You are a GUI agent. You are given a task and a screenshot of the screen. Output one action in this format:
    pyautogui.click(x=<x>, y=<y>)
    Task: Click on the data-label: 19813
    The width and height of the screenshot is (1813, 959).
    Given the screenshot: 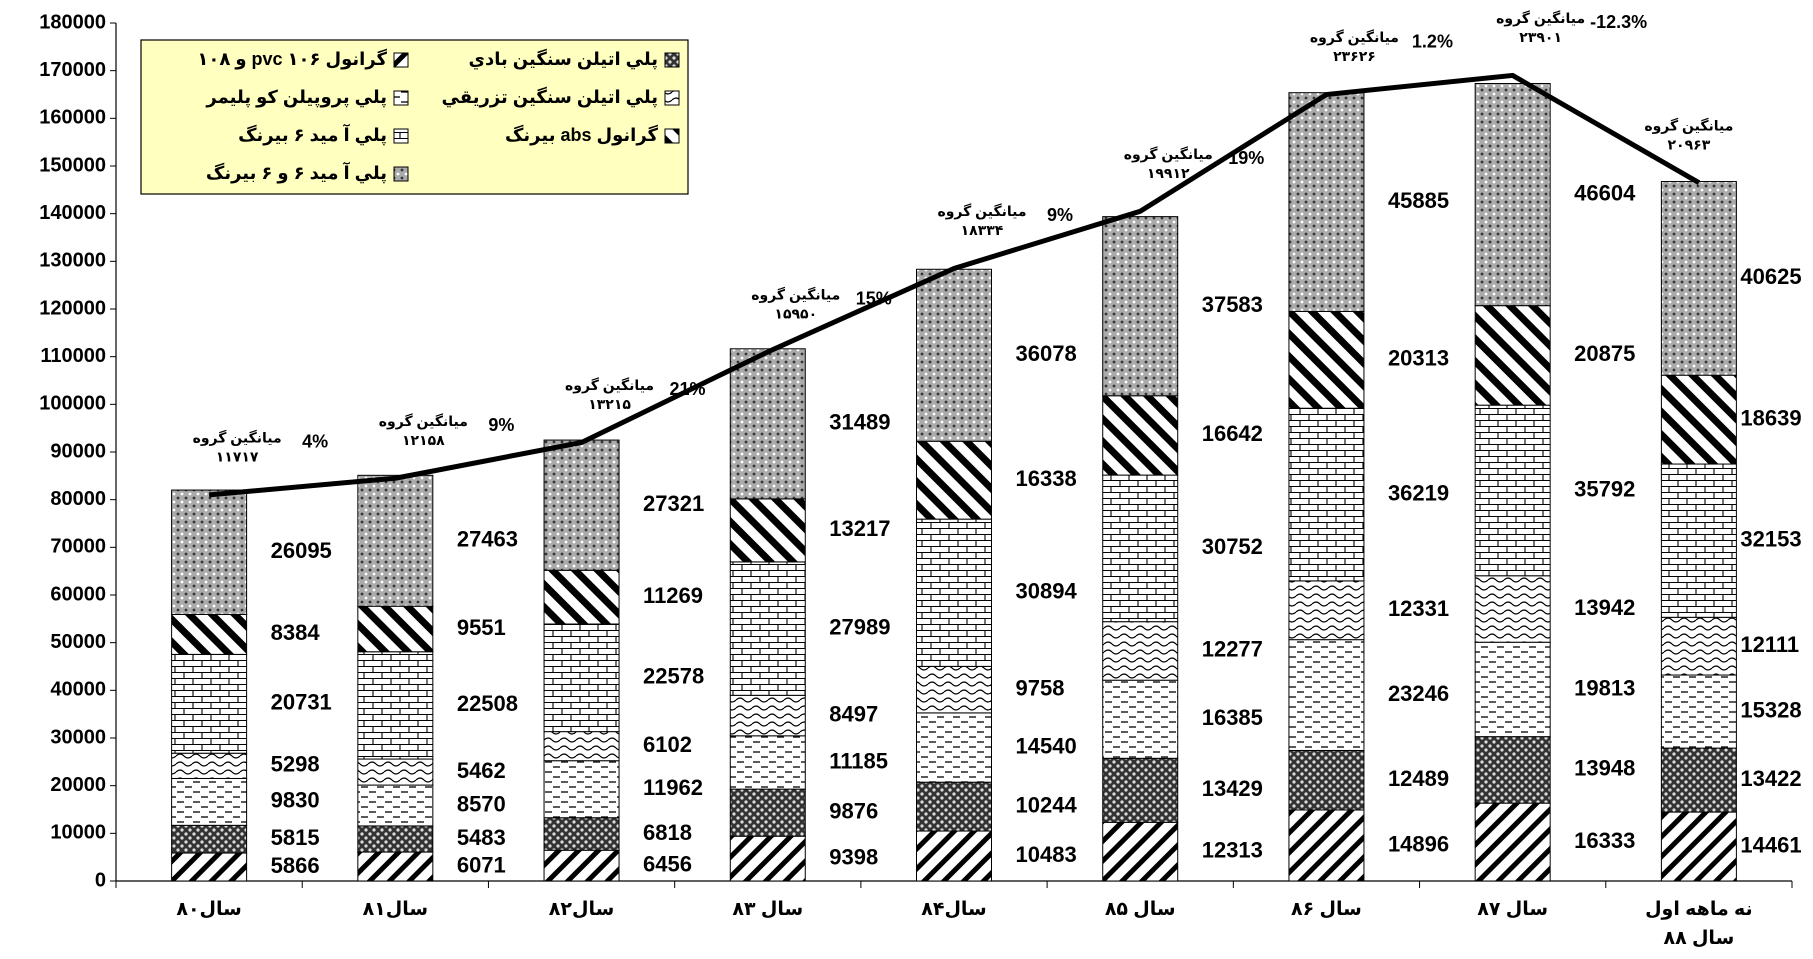 What is the action you would take?
    pyautogui.click(x=1604, y=687)
    